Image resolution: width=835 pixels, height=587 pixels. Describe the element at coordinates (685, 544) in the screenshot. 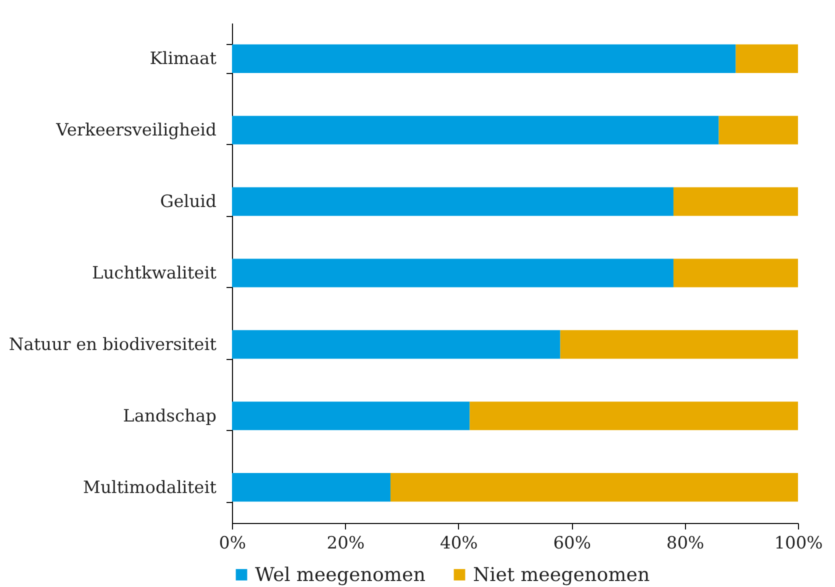

I see `x-tick-label: 80%` at that location.